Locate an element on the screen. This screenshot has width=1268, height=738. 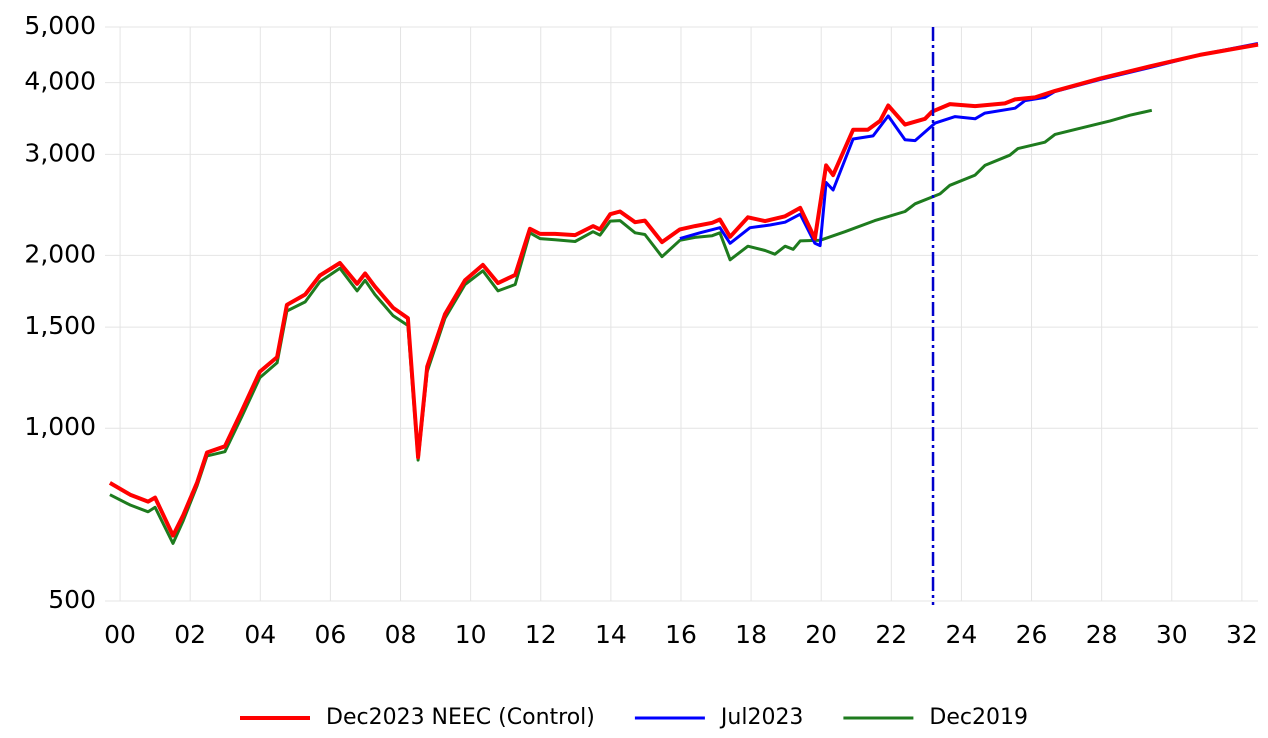
x-tick-label: 02 is located at coordinates (190, 634).